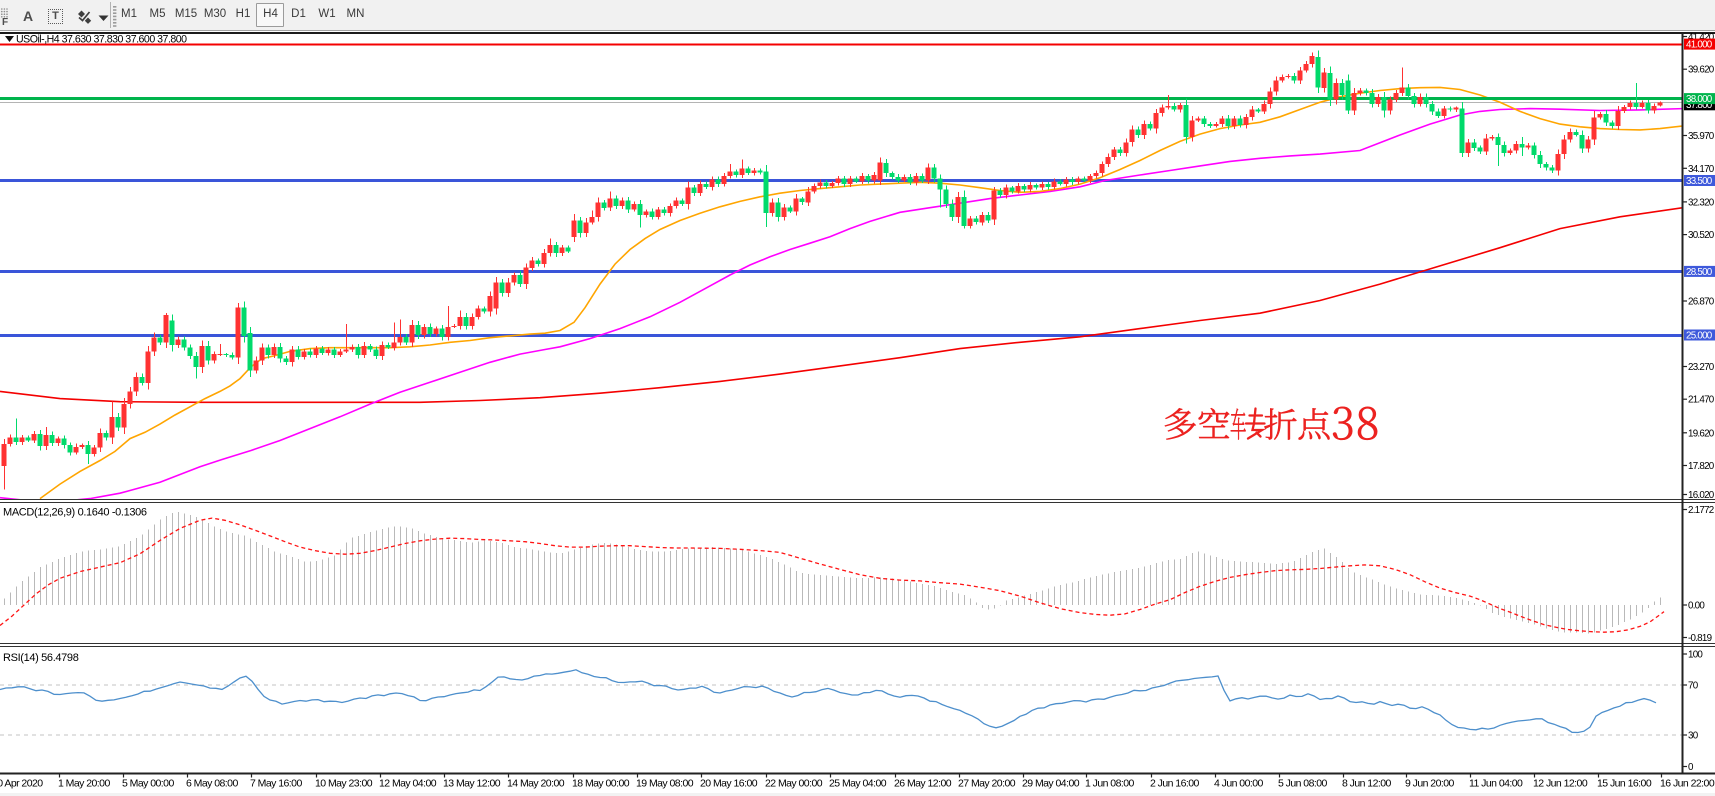 This screenshot has height=796, width=1715. Describe the element at coordinates (1701, 510) in the screenshot. I see `svg-text: 2.1772` at that location.